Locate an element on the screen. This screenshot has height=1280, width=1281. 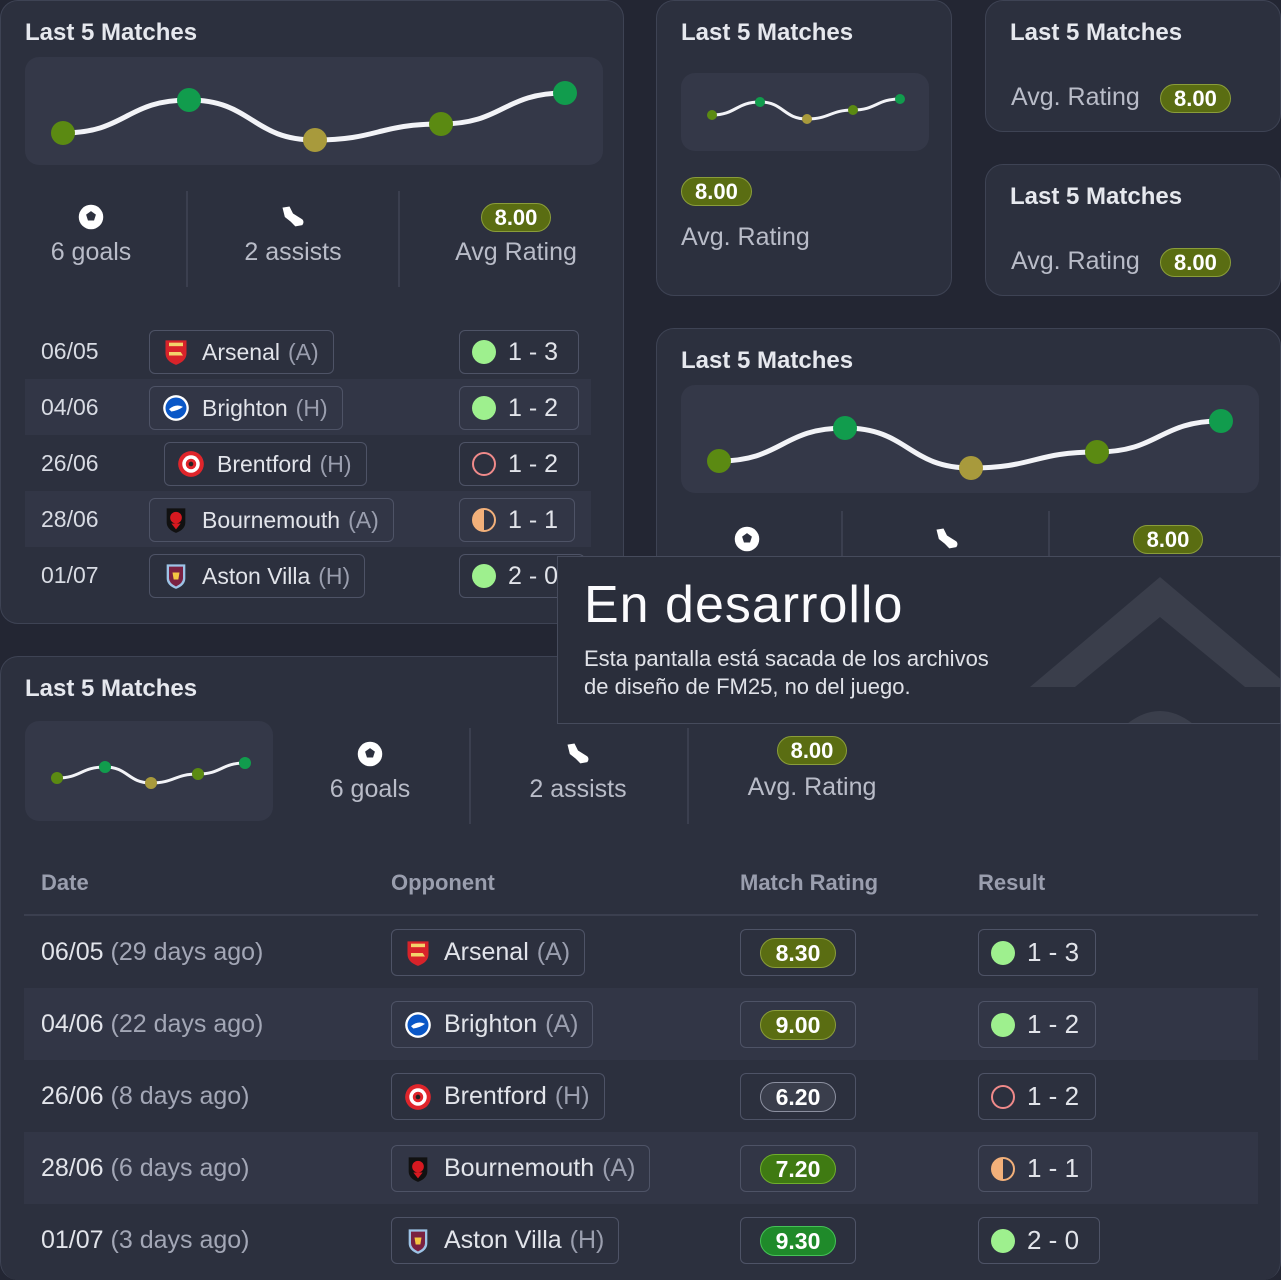
match-rating-cell: 9.30 is located at coordinates (798, 1240).